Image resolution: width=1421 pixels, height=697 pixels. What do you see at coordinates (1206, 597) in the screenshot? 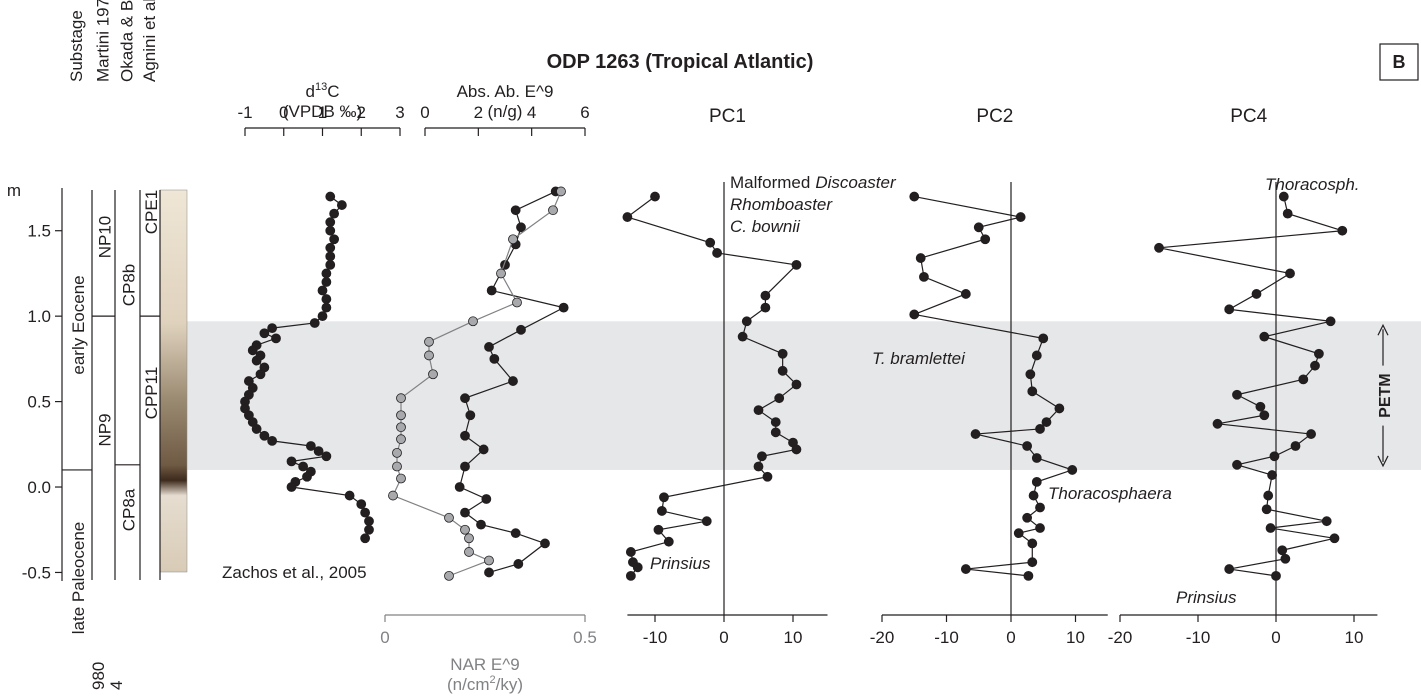
I see `annotation: Prinsius` at bounding box center [1206, 597].